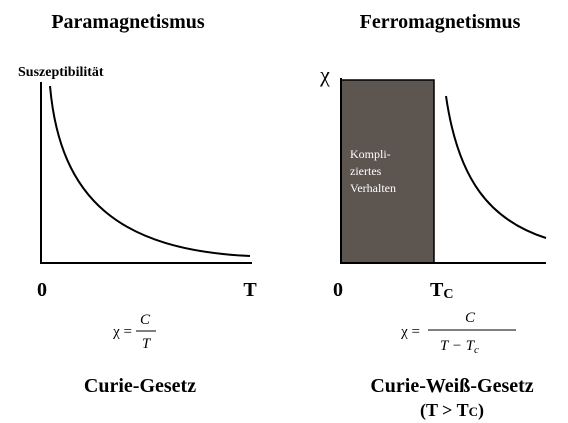 Image resolution: width=568 pixels, height=423 pixels. Describe the element at coordinates (324, 74) in the screenshot. I see `y-axis-label: χ` at that location.